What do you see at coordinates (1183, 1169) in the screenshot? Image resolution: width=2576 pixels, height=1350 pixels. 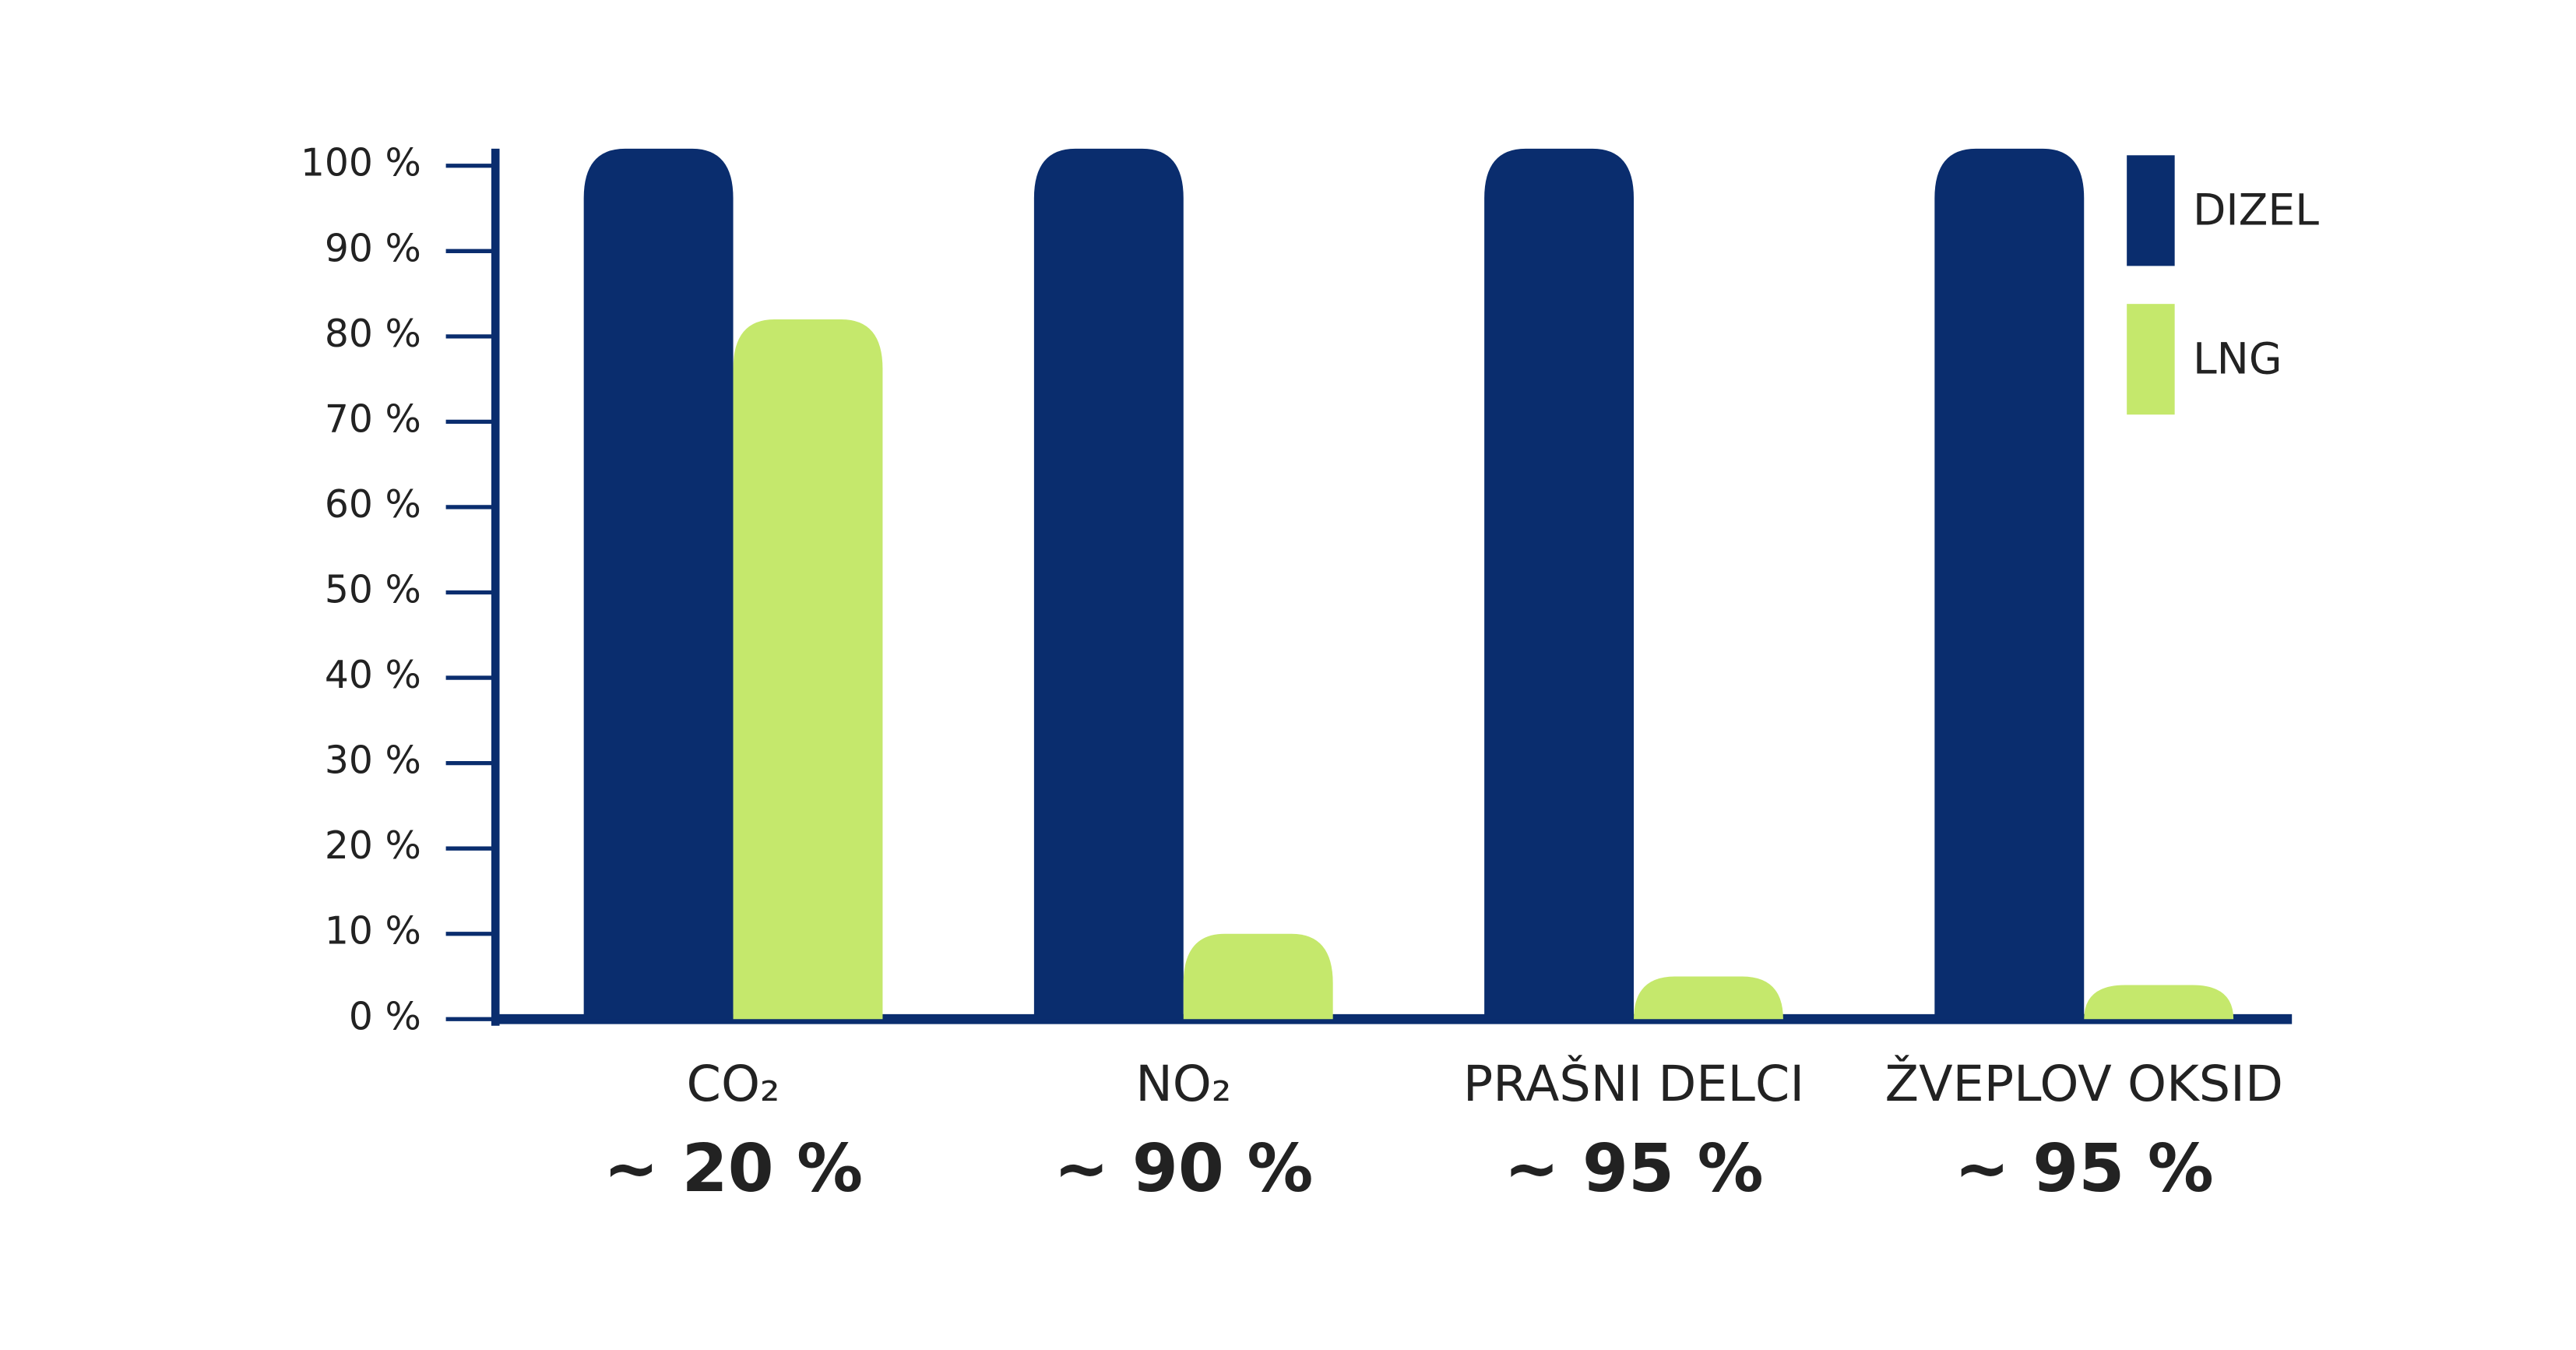 I see `category-note: ~ 90 %` at bounding box center [1183, 1169].